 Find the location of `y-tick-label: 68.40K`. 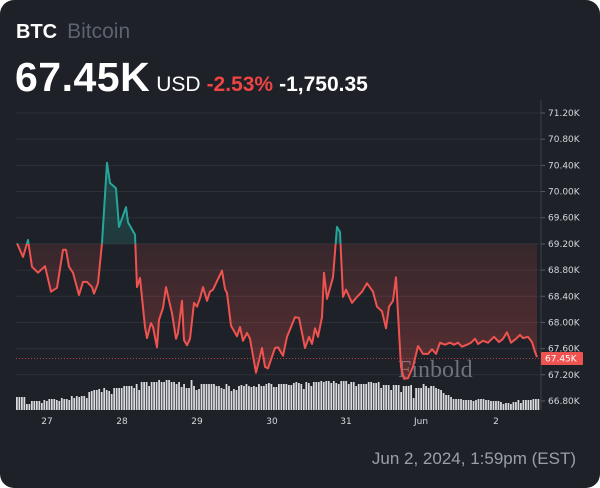

y-tick-label: 68.40K is located at coordinates (564, 297).